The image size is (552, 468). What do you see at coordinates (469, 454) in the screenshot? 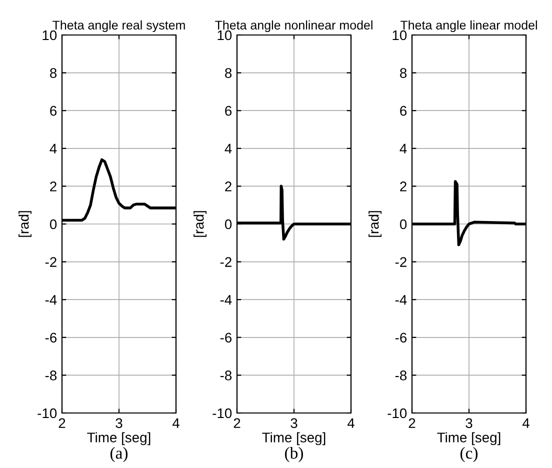
I see `text: (c)` at bounding box center [469, 454].